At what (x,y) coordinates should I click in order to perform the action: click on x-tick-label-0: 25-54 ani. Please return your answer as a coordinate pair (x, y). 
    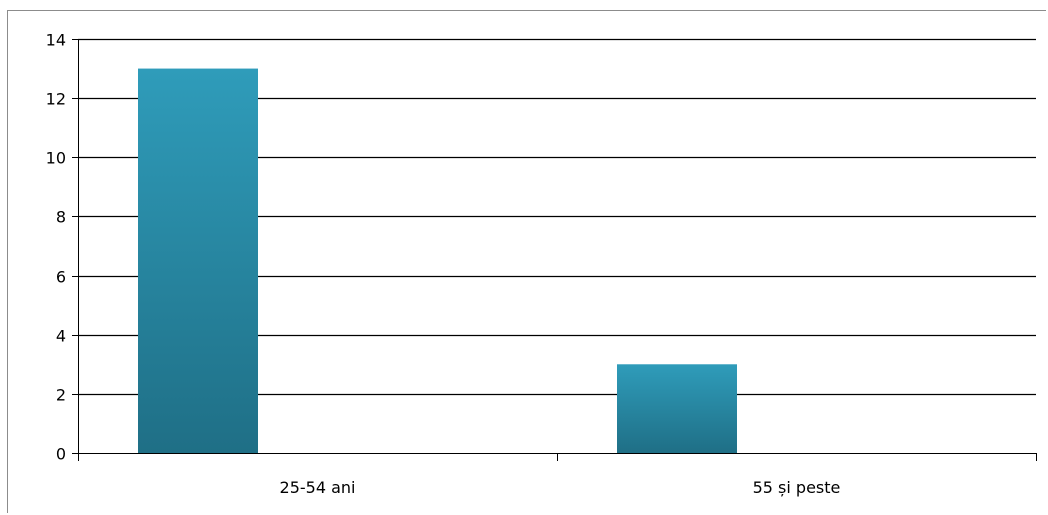
    Looking at the image, I should click on (318, 487).